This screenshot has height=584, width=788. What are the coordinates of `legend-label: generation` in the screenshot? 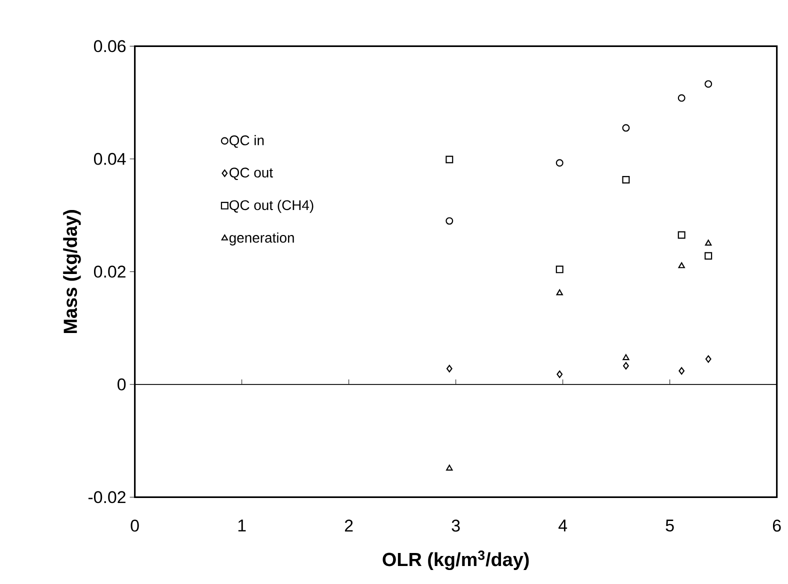 It's located at (261, 239).